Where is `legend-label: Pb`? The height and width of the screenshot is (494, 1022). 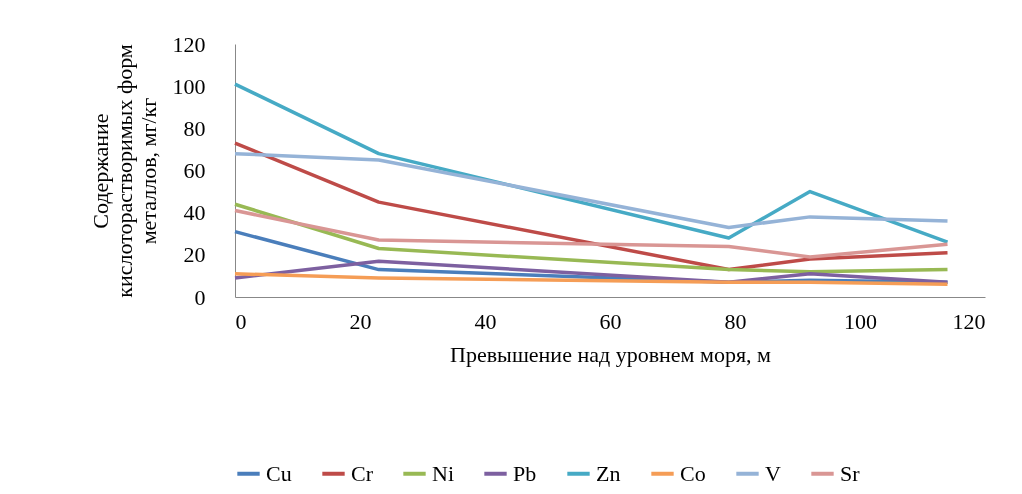
legend-label: Pb is located at coordinates (525, 473).